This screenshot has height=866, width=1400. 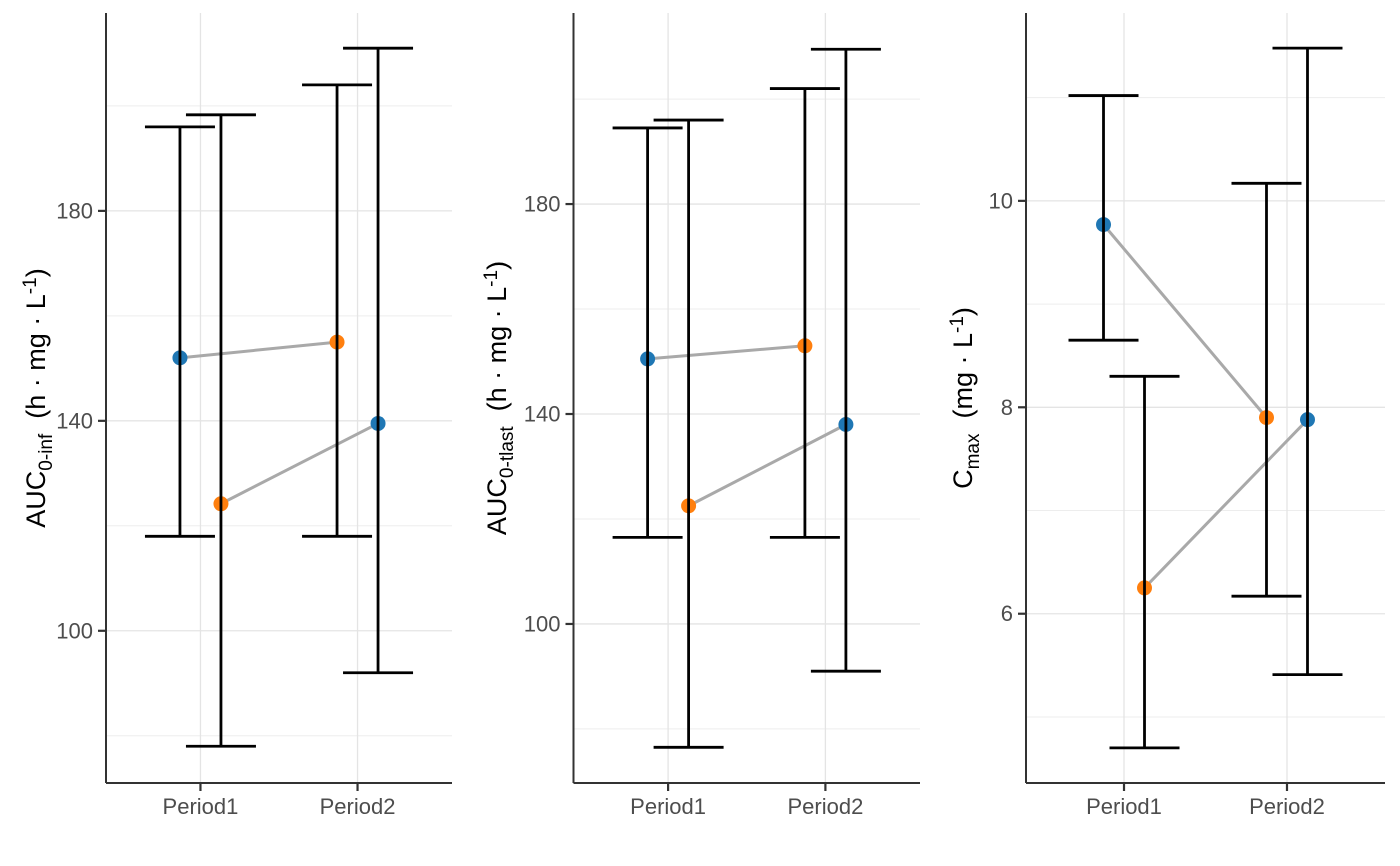 I want to click on y-tick-label: 10, so click(x=1001, y=200).